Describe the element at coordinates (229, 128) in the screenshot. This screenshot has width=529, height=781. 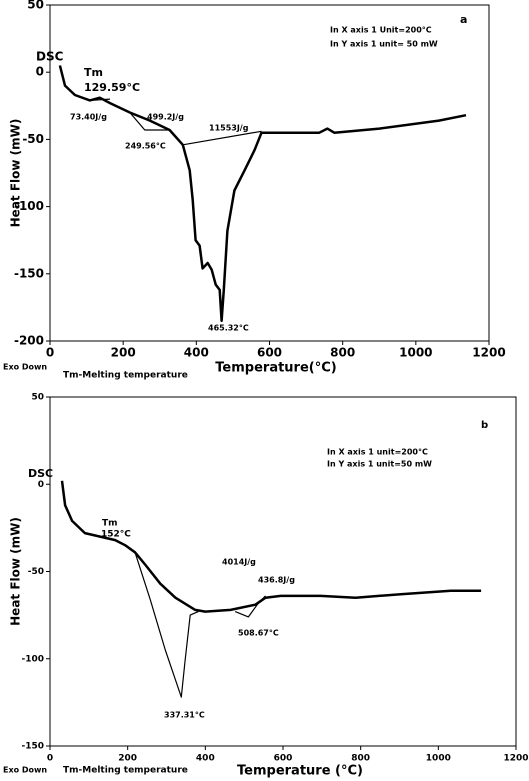
I see `annotation: 11553J/g` at that location.